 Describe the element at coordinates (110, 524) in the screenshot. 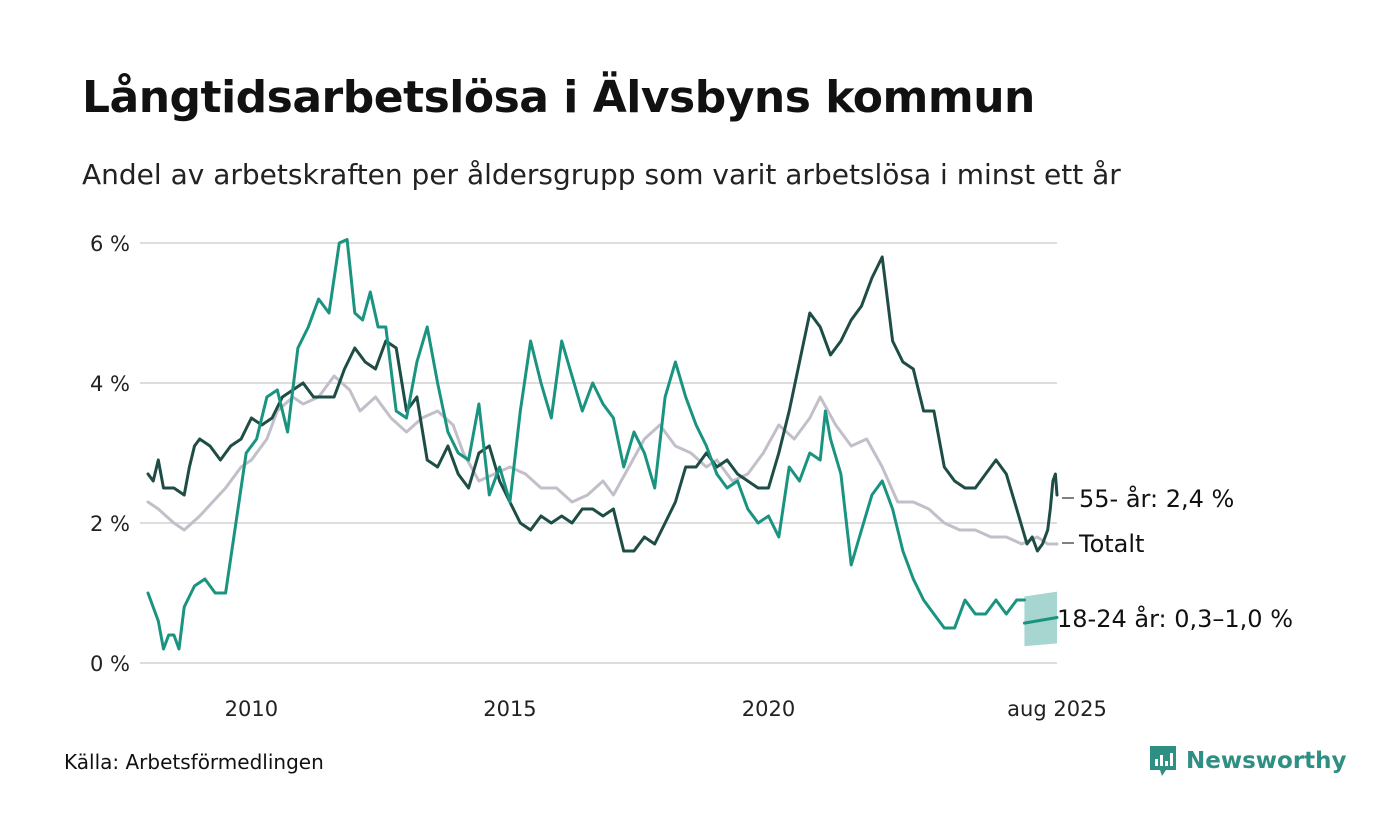

I see `y-tick-label: 2 %` at that location.